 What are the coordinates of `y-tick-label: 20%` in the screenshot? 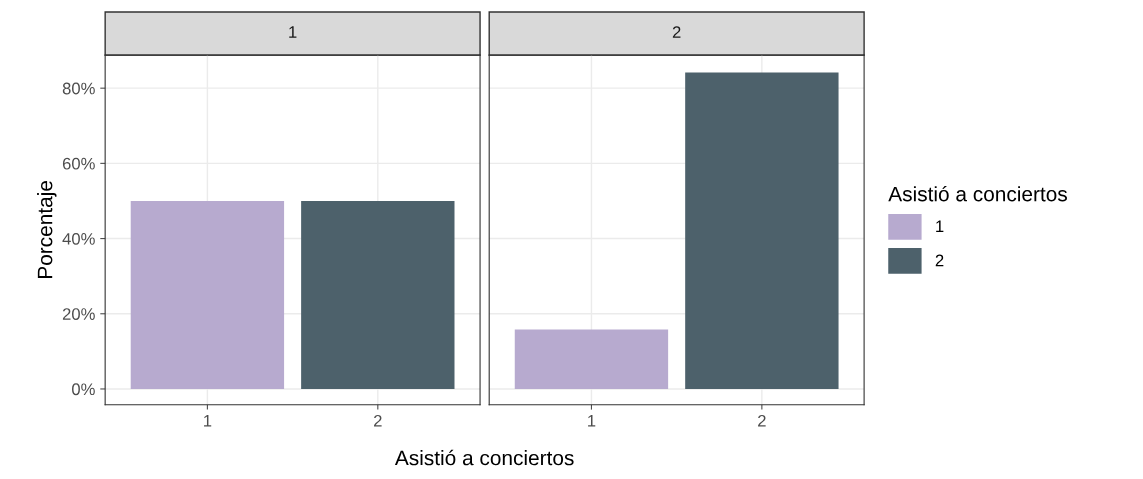 It's located at (78, 314).